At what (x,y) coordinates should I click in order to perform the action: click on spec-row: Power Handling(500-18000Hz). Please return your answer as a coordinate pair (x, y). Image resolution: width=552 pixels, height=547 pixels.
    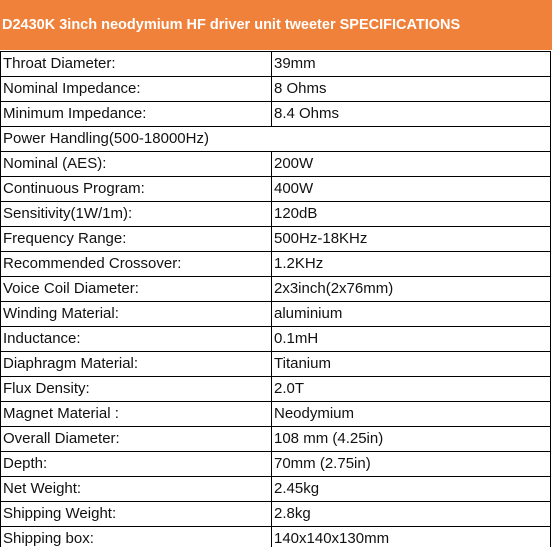
    Looking at the image, I should click on (275, 139).